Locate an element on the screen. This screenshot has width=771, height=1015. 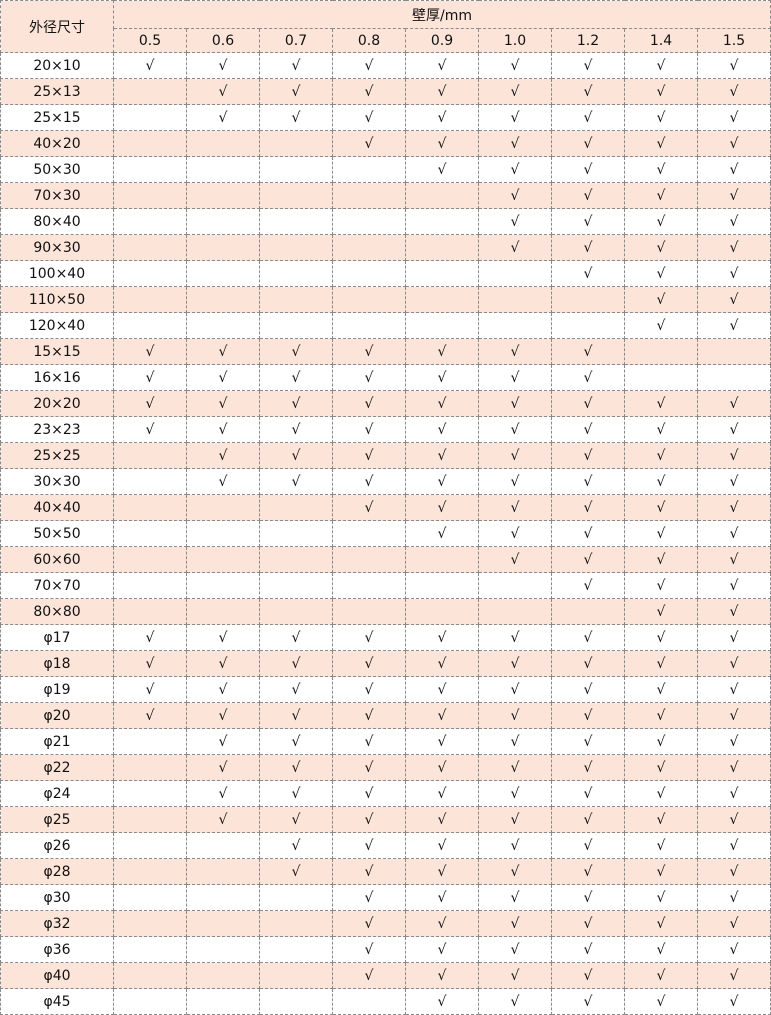
size-cell: 120×40 is located at coordinates (57, 325).